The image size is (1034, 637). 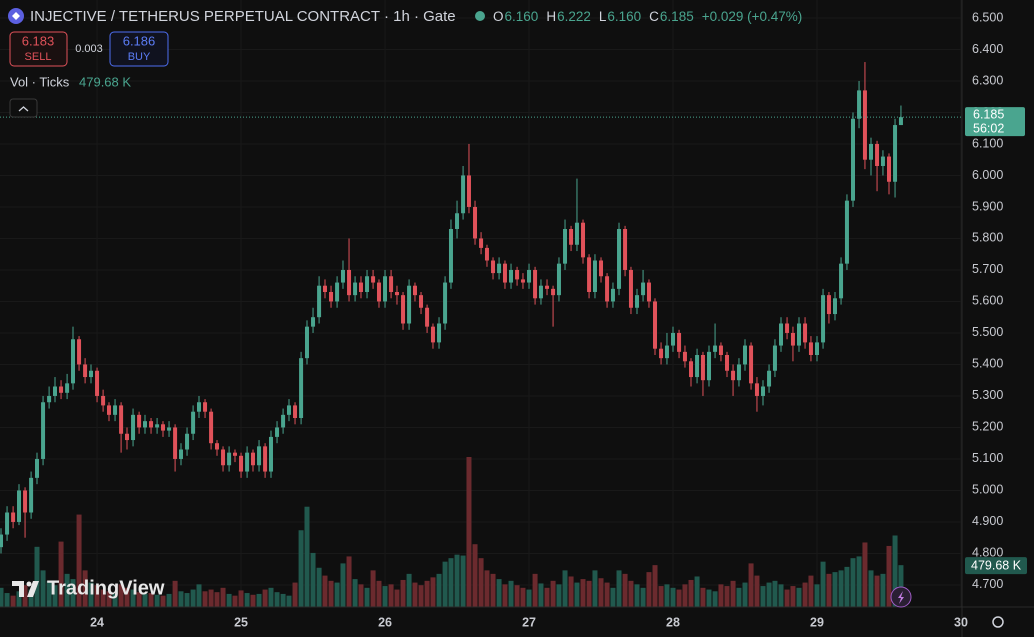 What do you see at coordinates (105, 81) in the screenshot?
I see `volume-last: 479.68 K` at bounding box center [105, 81].